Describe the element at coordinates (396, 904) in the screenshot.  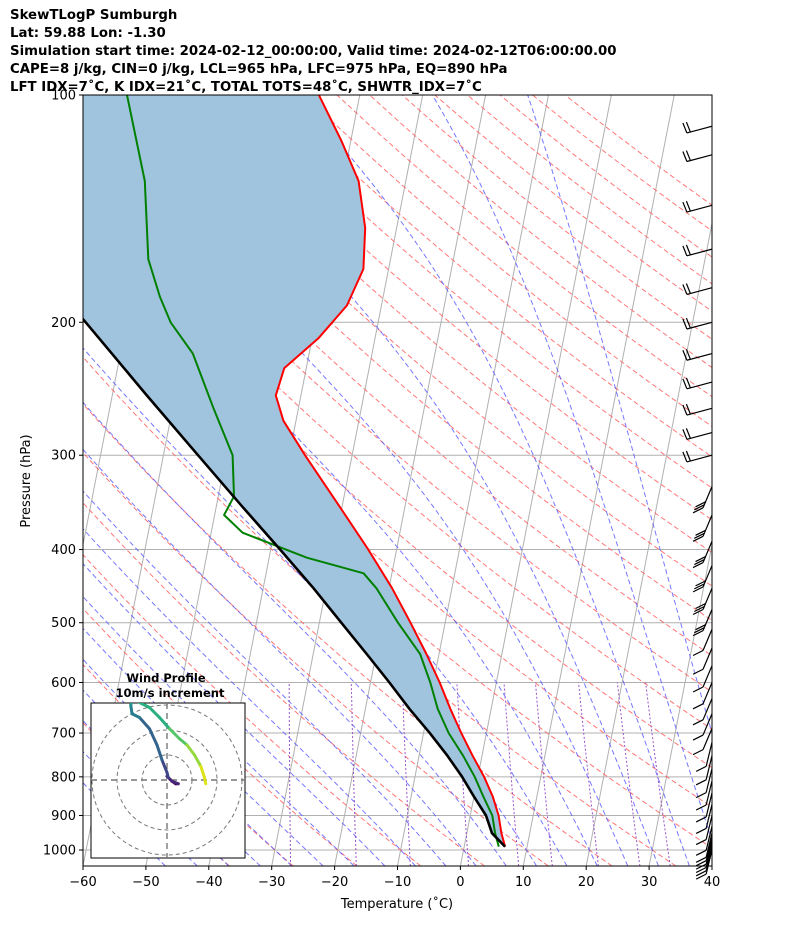
I see `x-axis-label: Temperature (˚C)` at that location.